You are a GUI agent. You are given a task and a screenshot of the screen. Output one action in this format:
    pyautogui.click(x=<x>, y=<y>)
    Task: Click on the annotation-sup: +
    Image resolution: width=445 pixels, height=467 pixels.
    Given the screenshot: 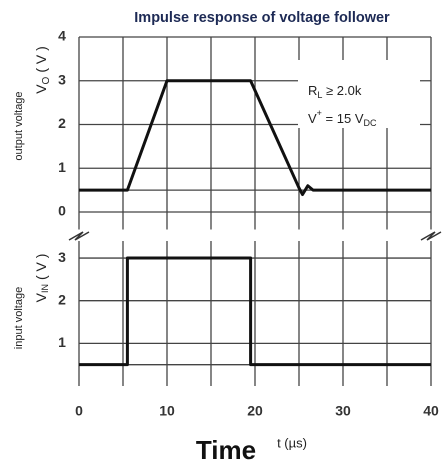 What is the action you would take?
    pyautogui.click(x=319, y=113)
    